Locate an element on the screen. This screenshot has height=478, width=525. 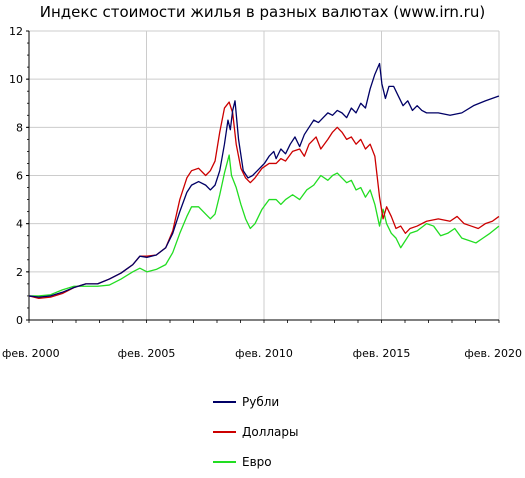
x-tick-label: фев. 2000 is located at coordinates (31, 353).